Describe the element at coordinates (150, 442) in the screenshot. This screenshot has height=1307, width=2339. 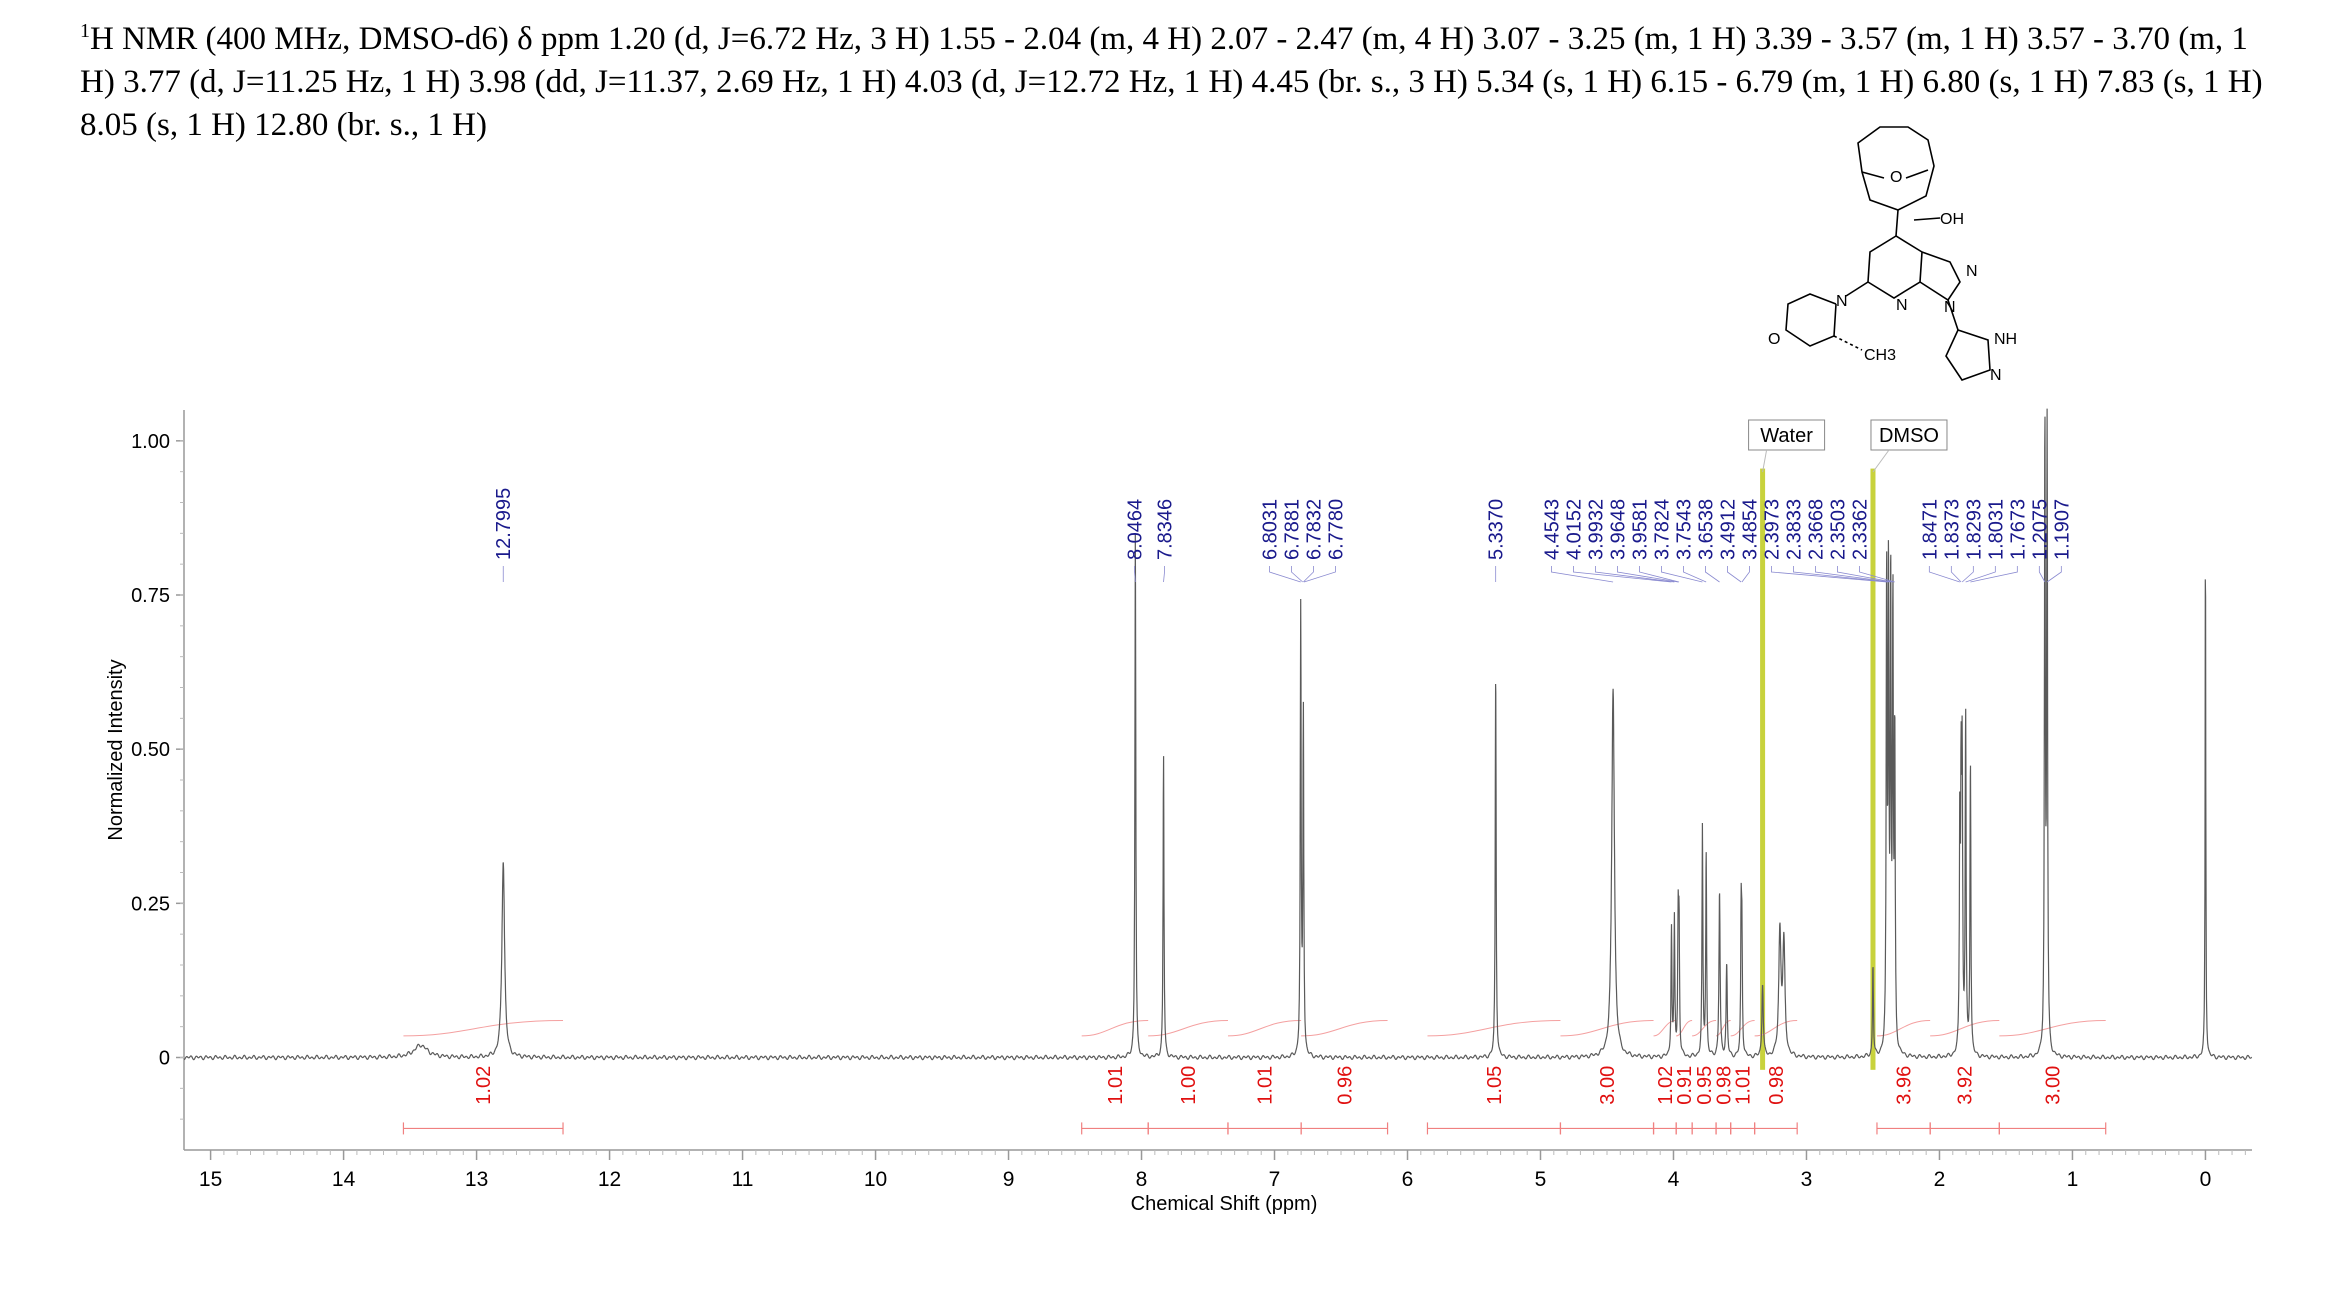
I see `y-tick-label: 1.00` at that location.